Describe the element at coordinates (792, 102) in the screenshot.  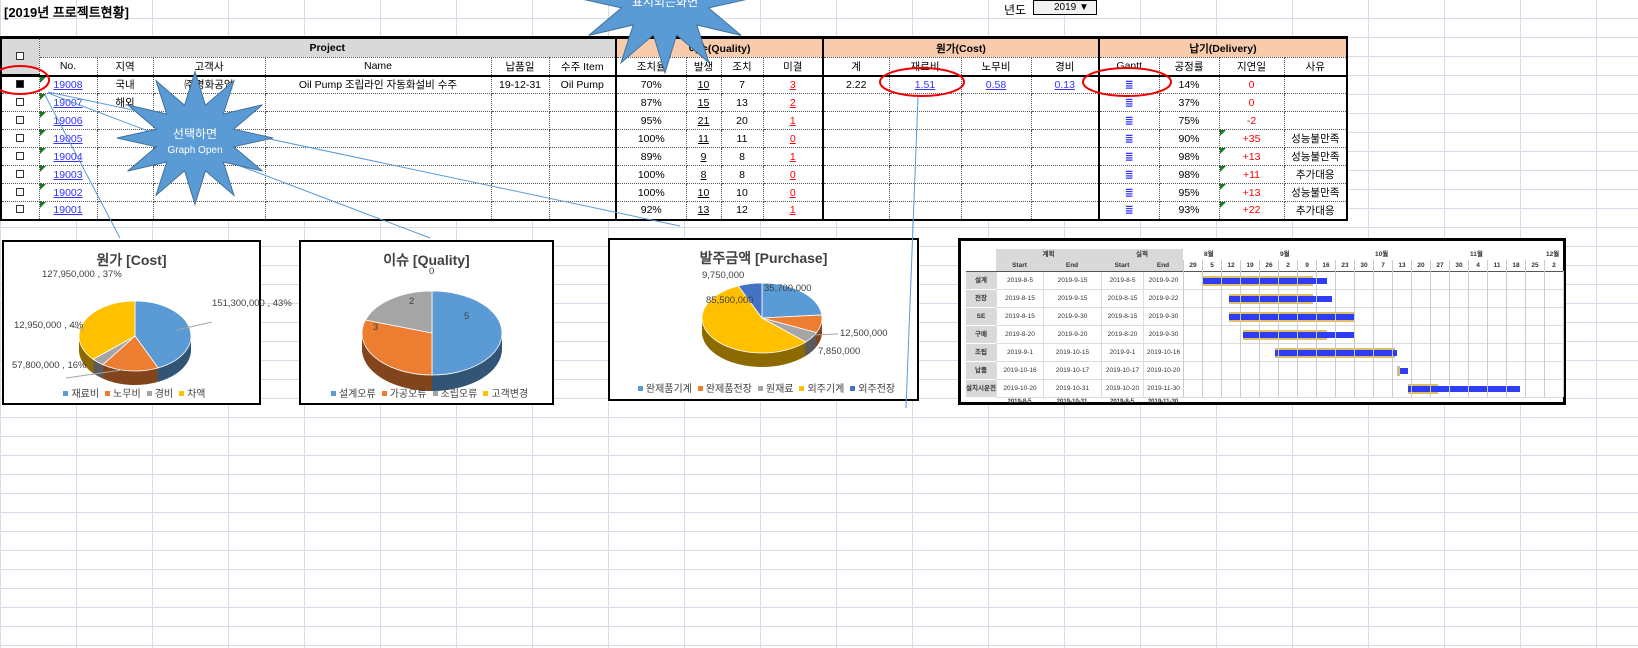
I see `cell-open-value: 2` at that location.